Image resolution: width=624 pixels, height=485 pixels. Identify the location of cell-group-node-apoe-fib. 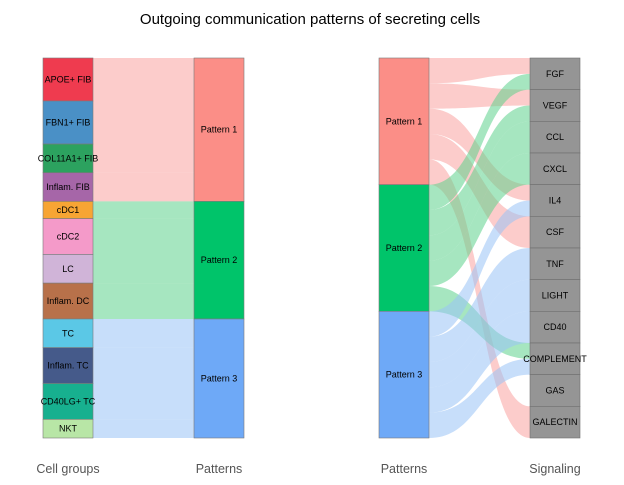
(68, 79).